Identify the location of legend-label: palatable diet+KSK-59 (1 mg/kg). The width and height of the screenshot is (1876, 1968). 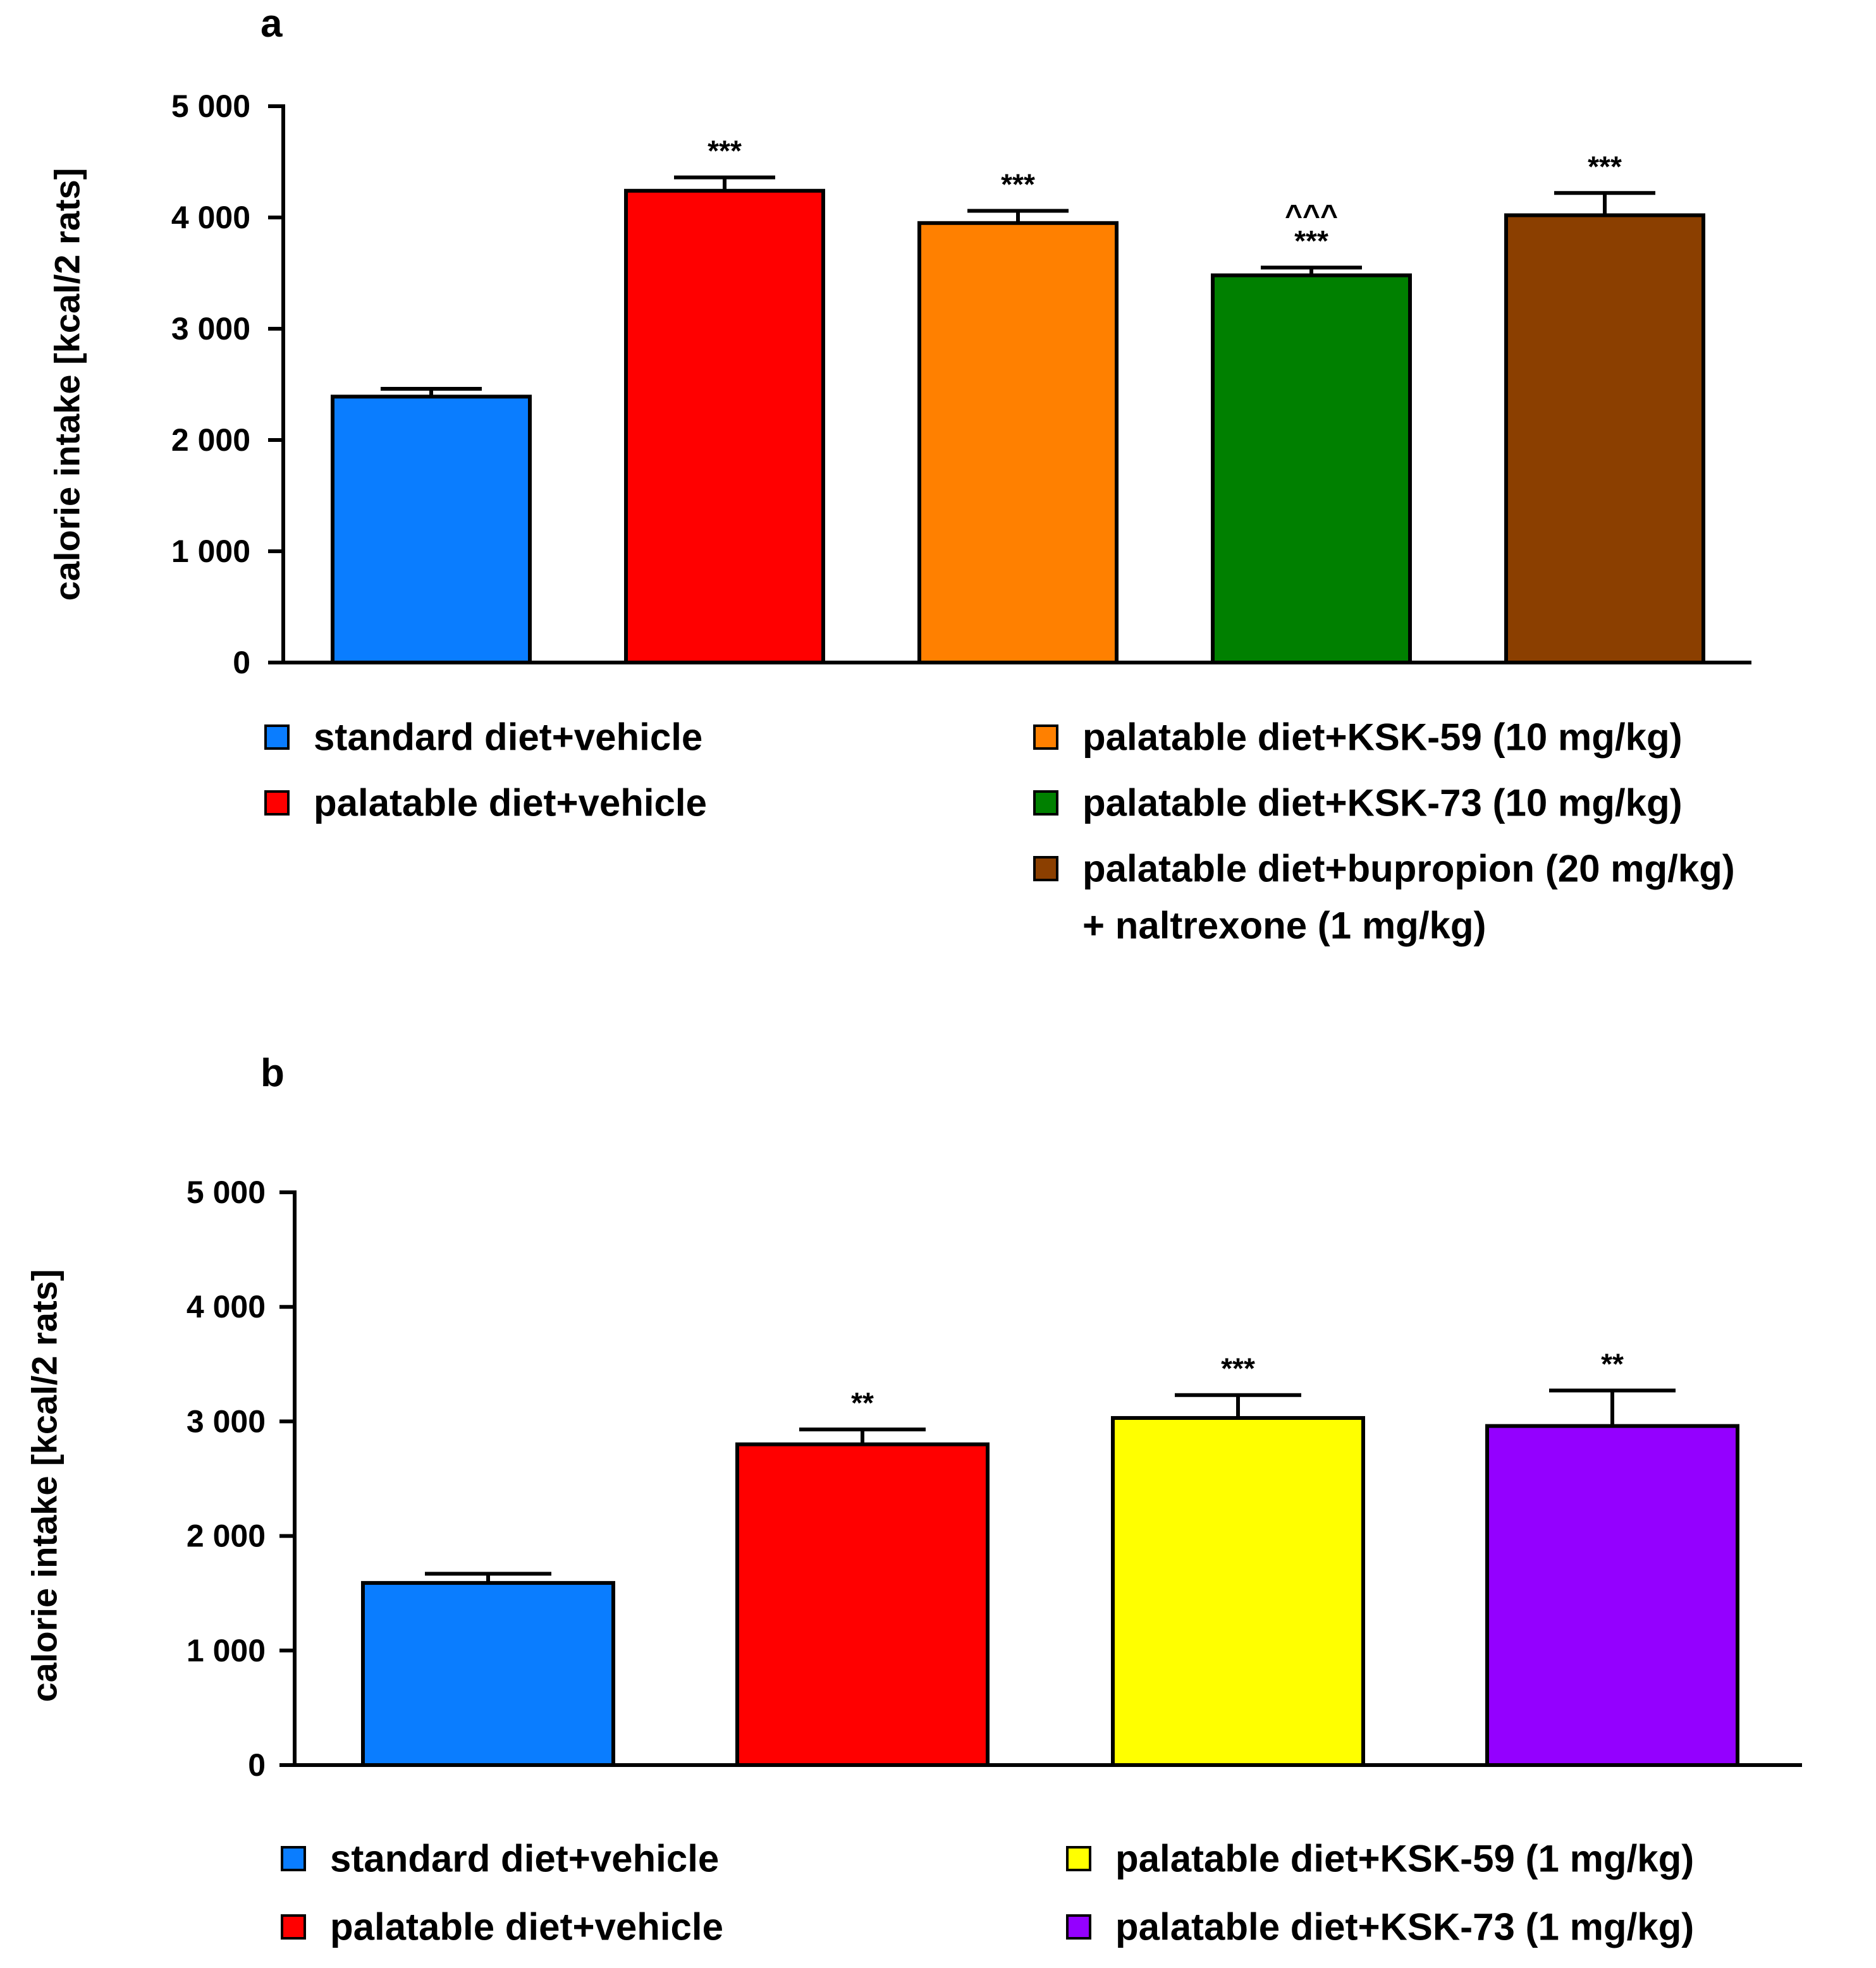
(1404, 1859).